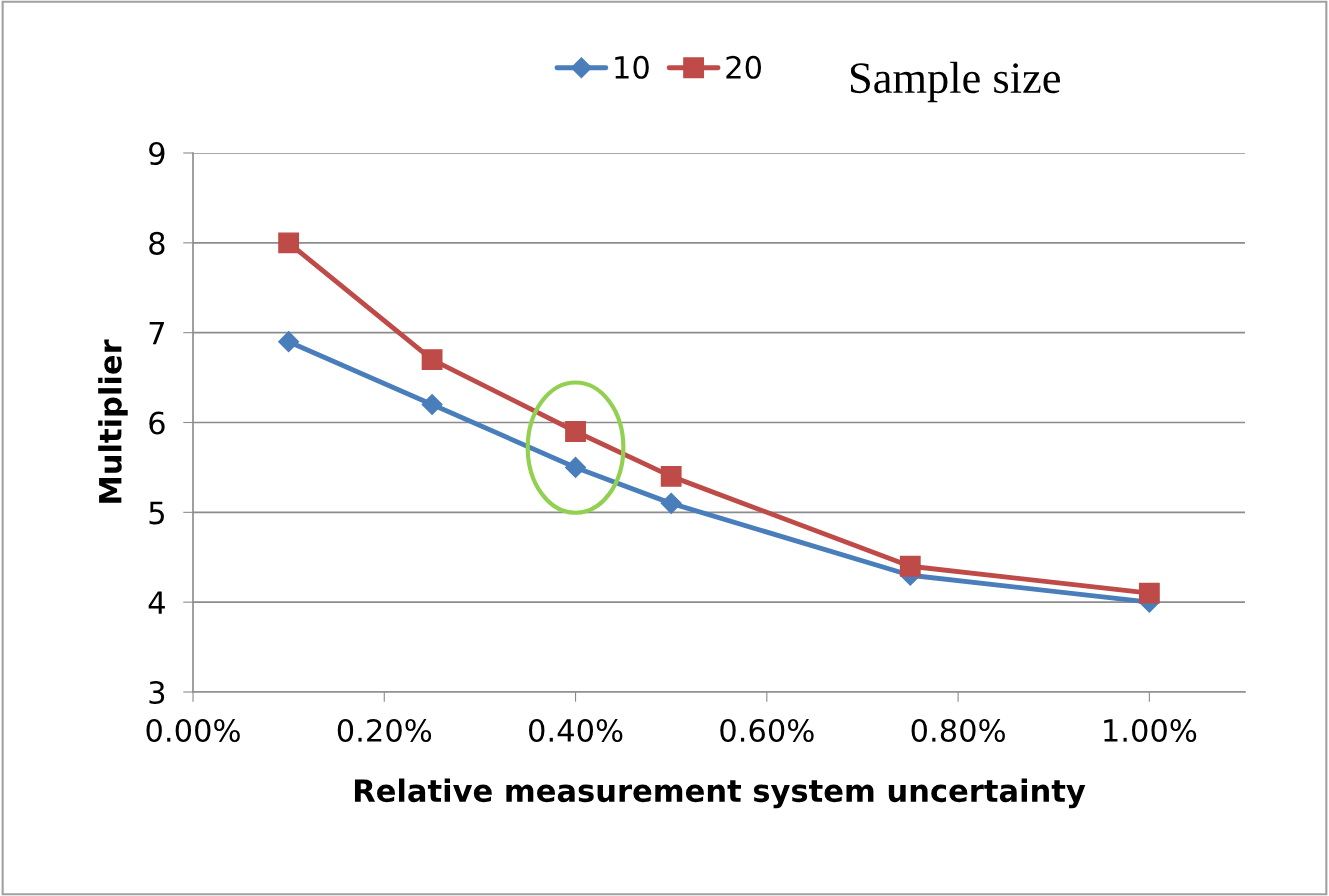 This screenshot has width=1329, height=896. Describe the element at coordinates (157, 692) in the screenshot. I see `y-tick-label: 3` at that location.